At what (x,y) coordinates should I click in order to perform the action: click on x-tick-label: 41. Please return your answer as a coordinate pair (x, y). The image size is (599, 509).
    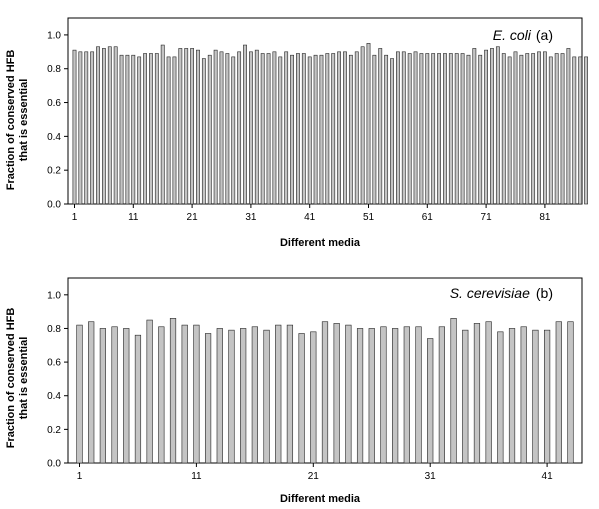
    Looking at the image, I should click on (310, 217).